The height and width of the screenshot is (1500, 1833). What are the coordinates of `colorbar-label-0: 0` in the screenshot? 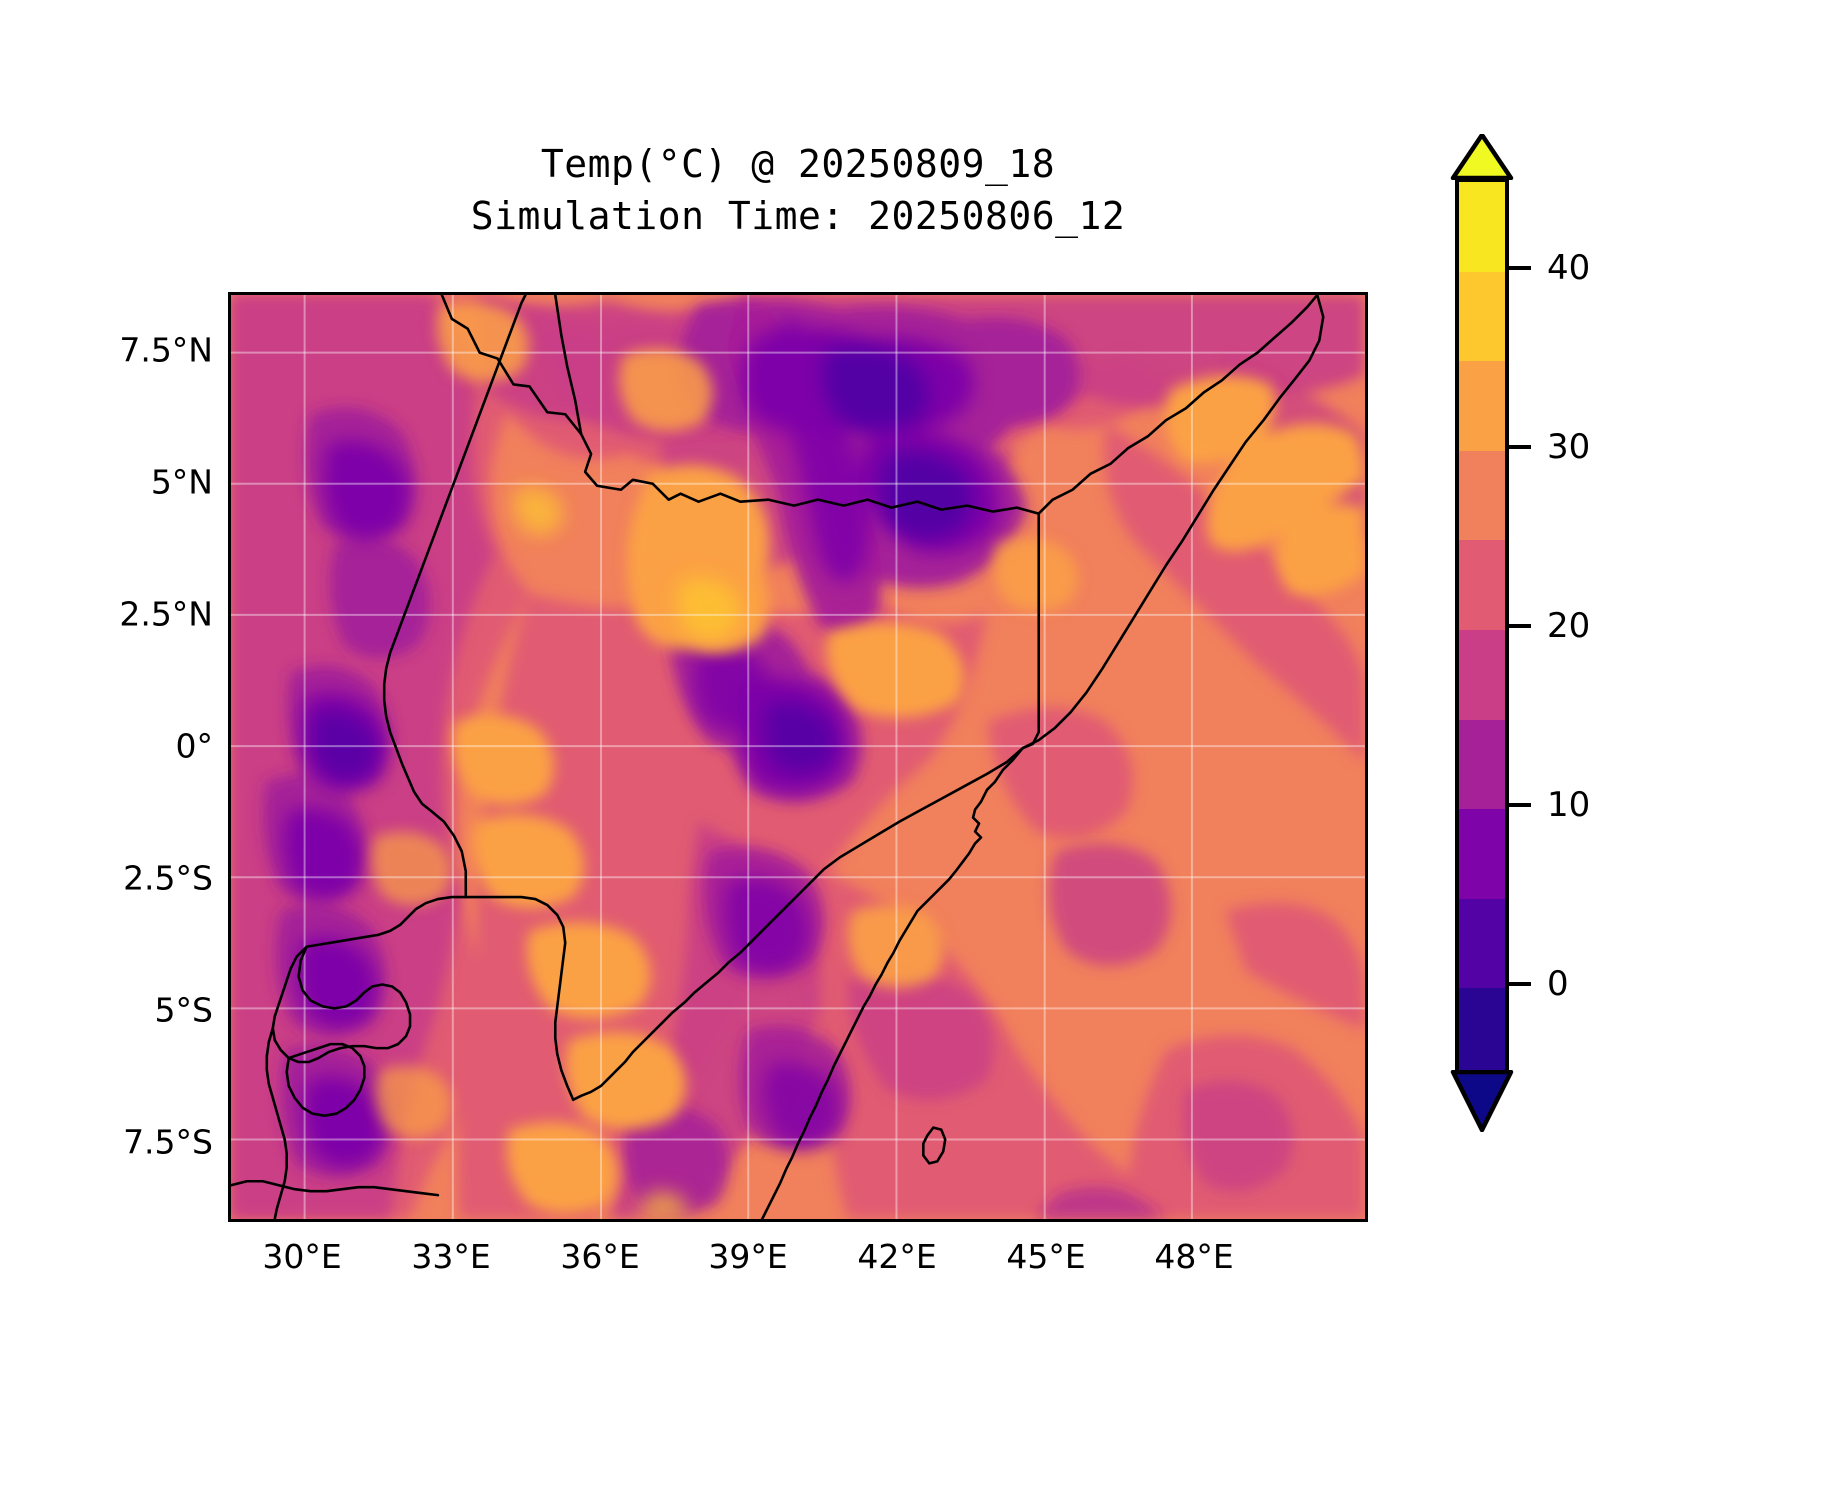 It's located at (1558, 984).